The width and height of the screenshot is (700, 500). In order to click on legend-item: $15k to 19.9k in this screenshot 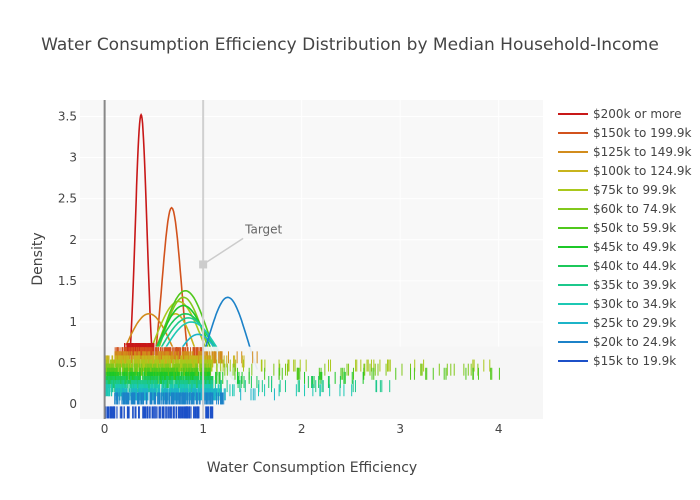, I will do `click(617, 361)`.